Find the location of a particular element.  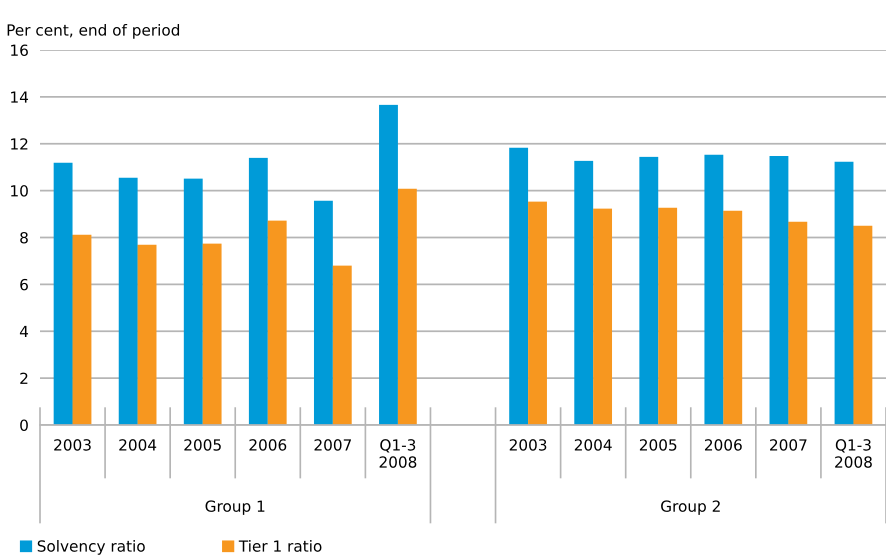

y-axis-title: Per cent, end of period is located at coordinates (94, 31).